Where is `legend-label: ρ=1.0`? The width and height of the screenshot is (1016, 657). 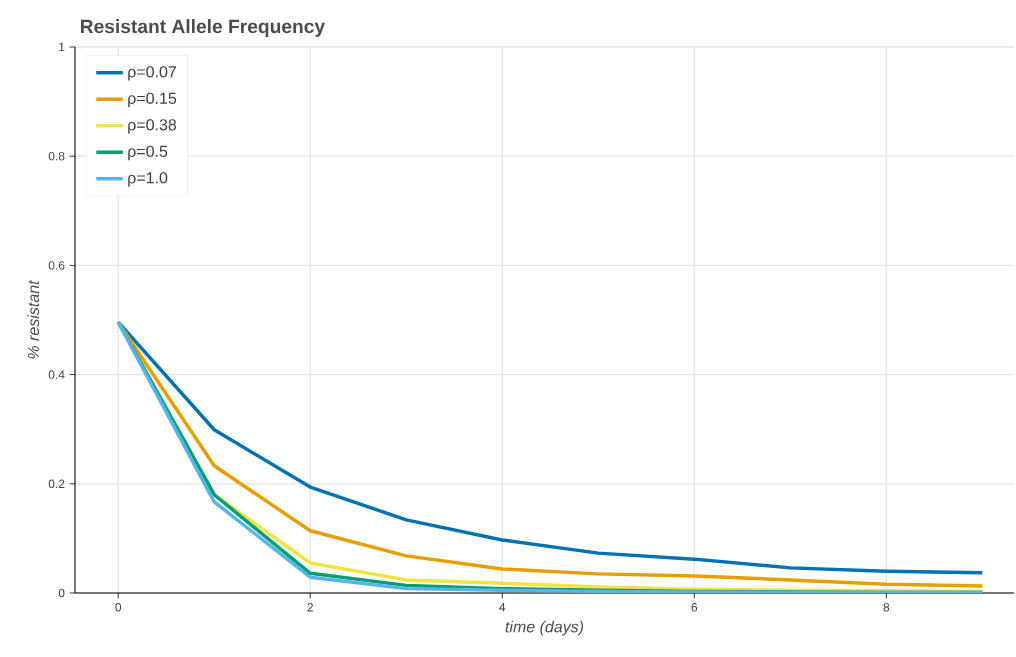
legend-label: ρ=1.0 is located at coordinates (148, 179).